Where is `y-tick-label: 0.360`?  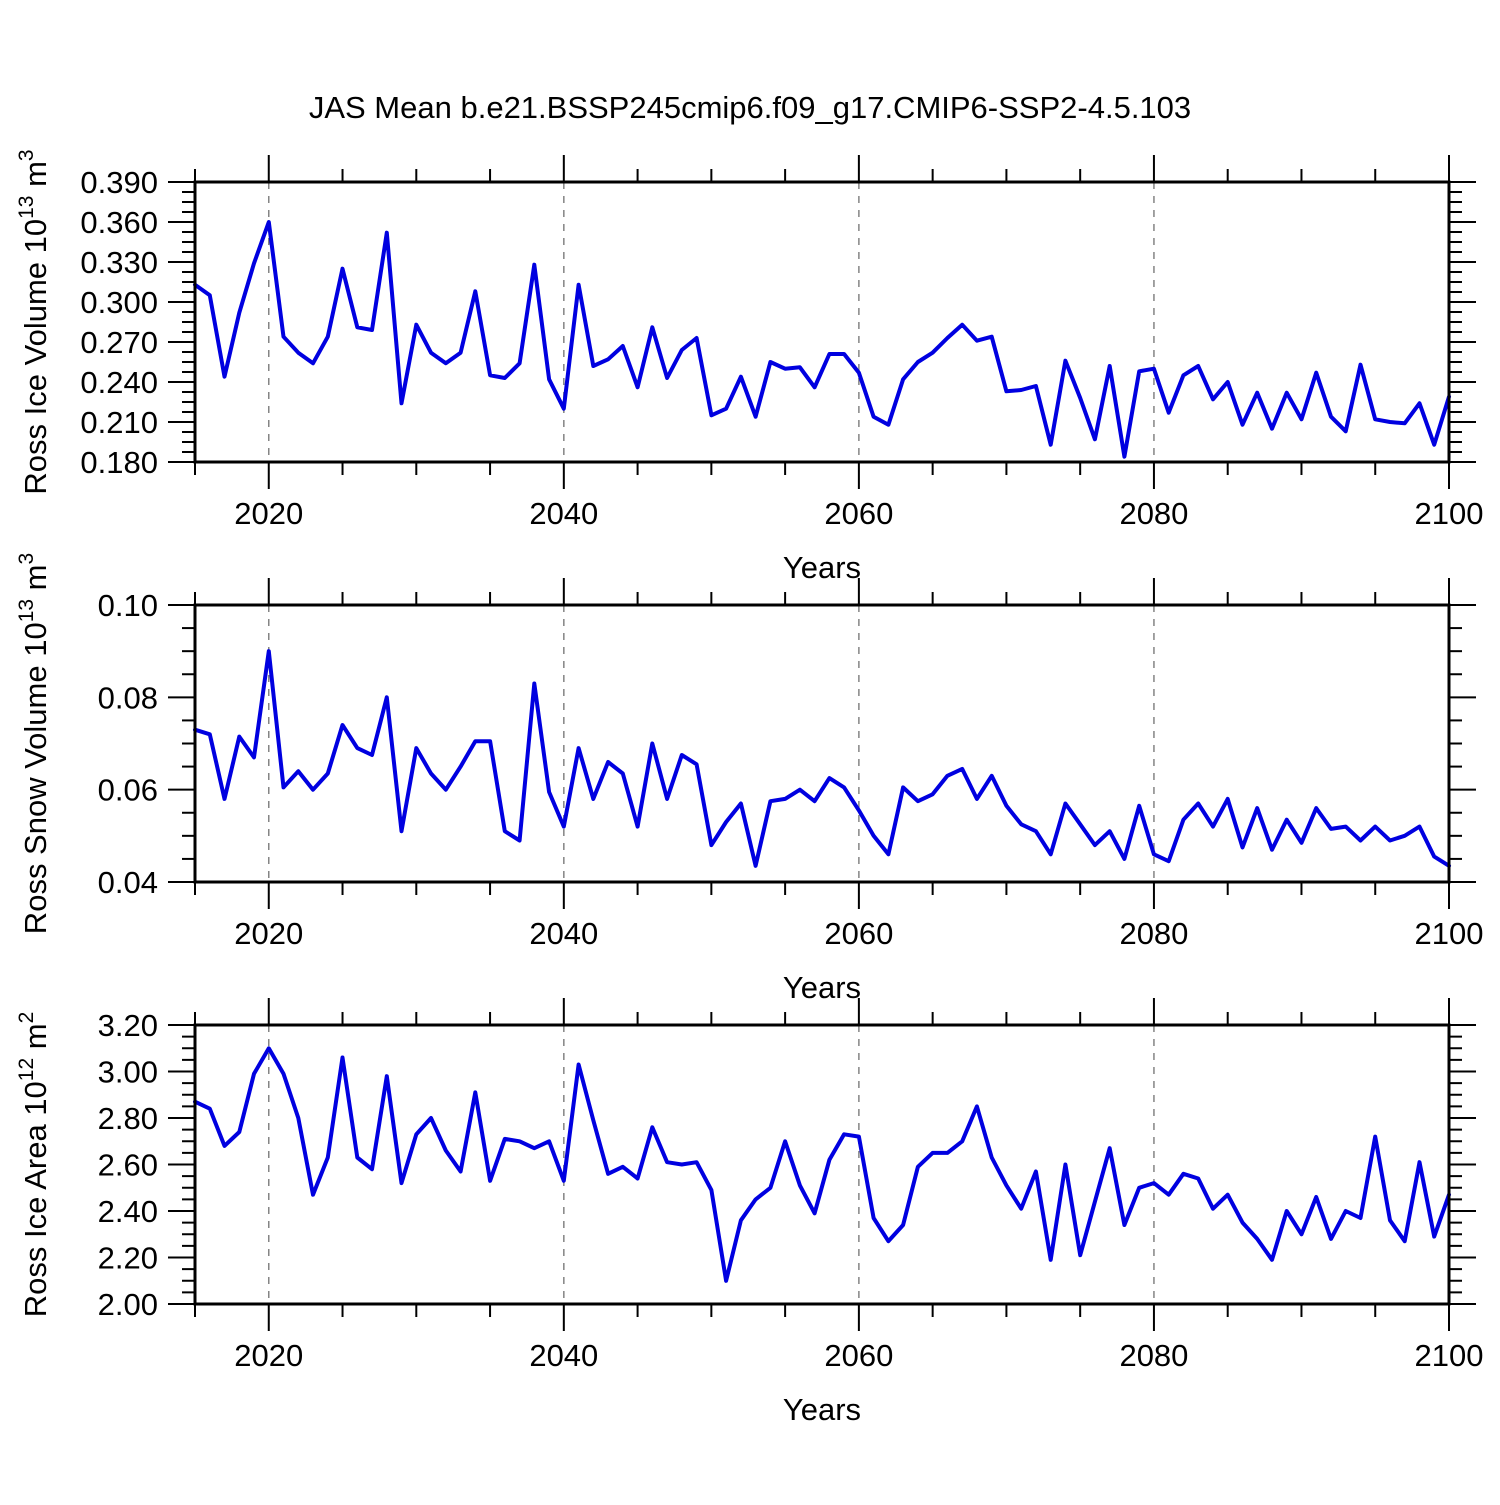
y-tick-label: 0.360 is located at coordinates (119, 222).